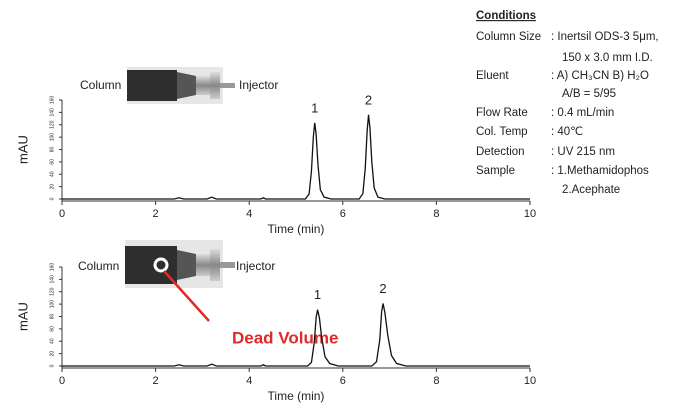  What do you see at coordinates (285, 337) in the screenshot?
I see `callout: Dead Volume` at bounding box center [285, 337].